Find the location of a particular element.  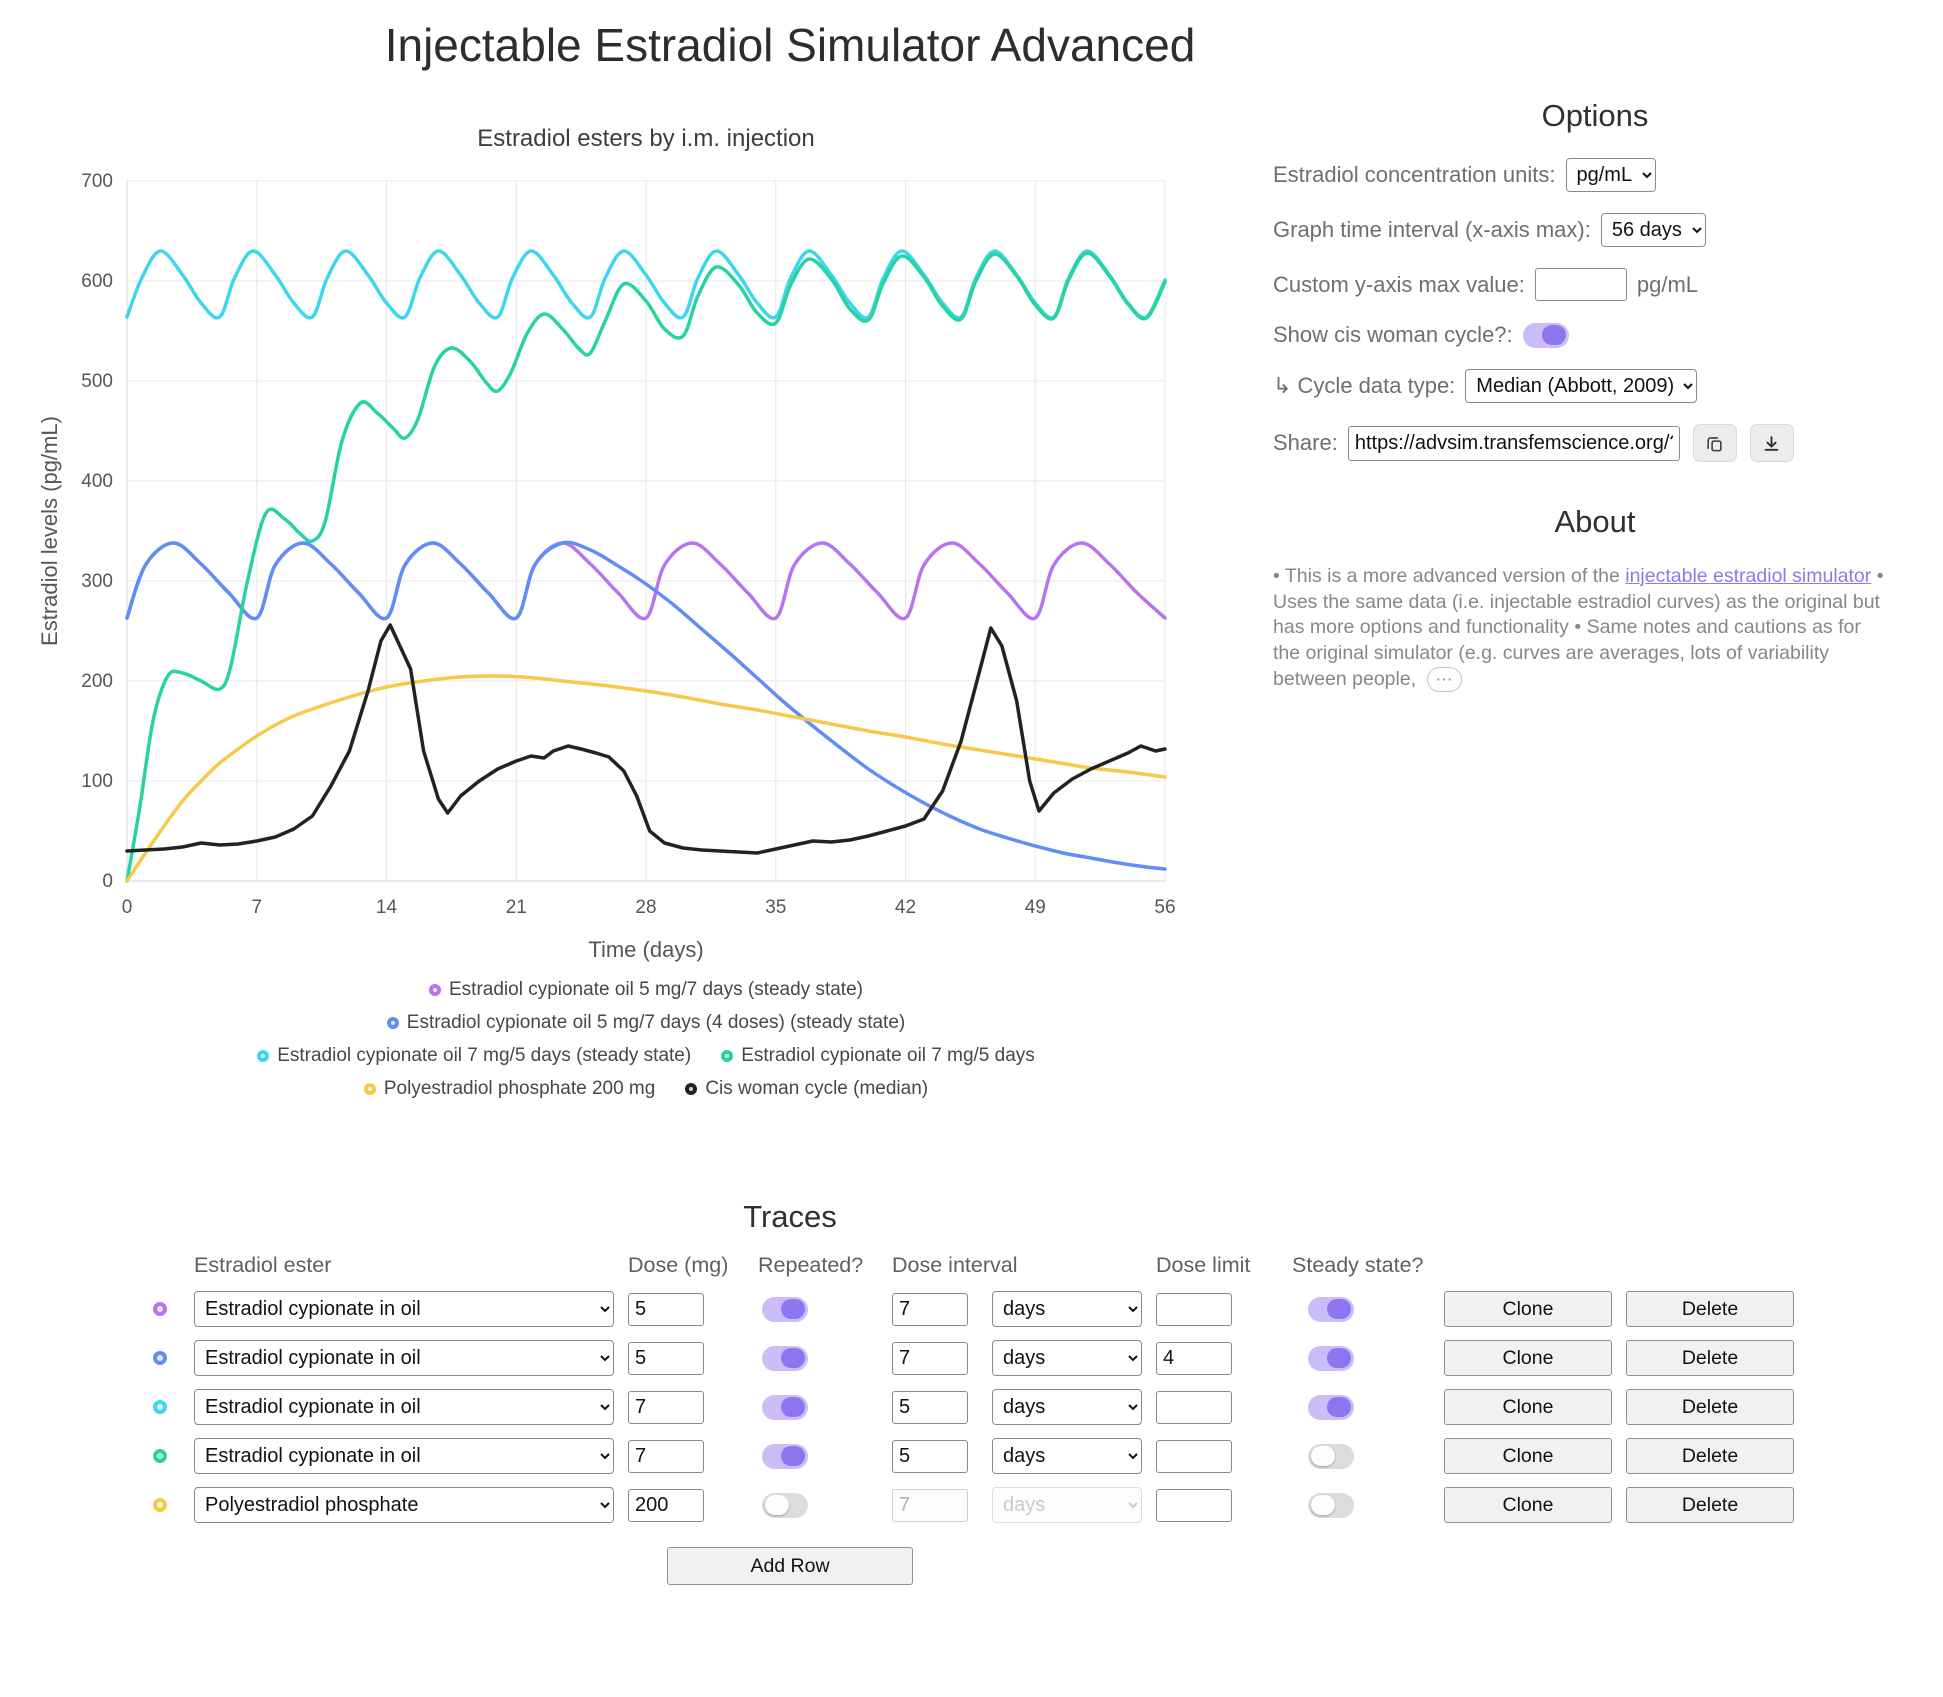

y-tick-labels: 0 100 200 300 400 500 600 700 is located at coordinates (97, 531).